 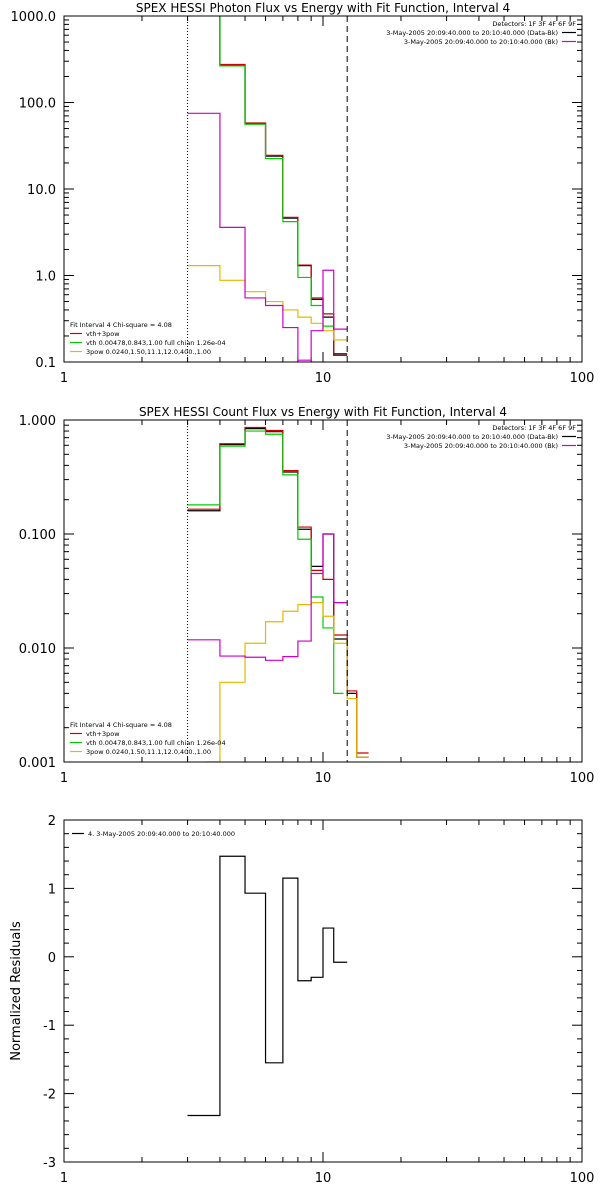 I want to click on y-axis-label: Normalized Residuals, so click(x=16, y=991).